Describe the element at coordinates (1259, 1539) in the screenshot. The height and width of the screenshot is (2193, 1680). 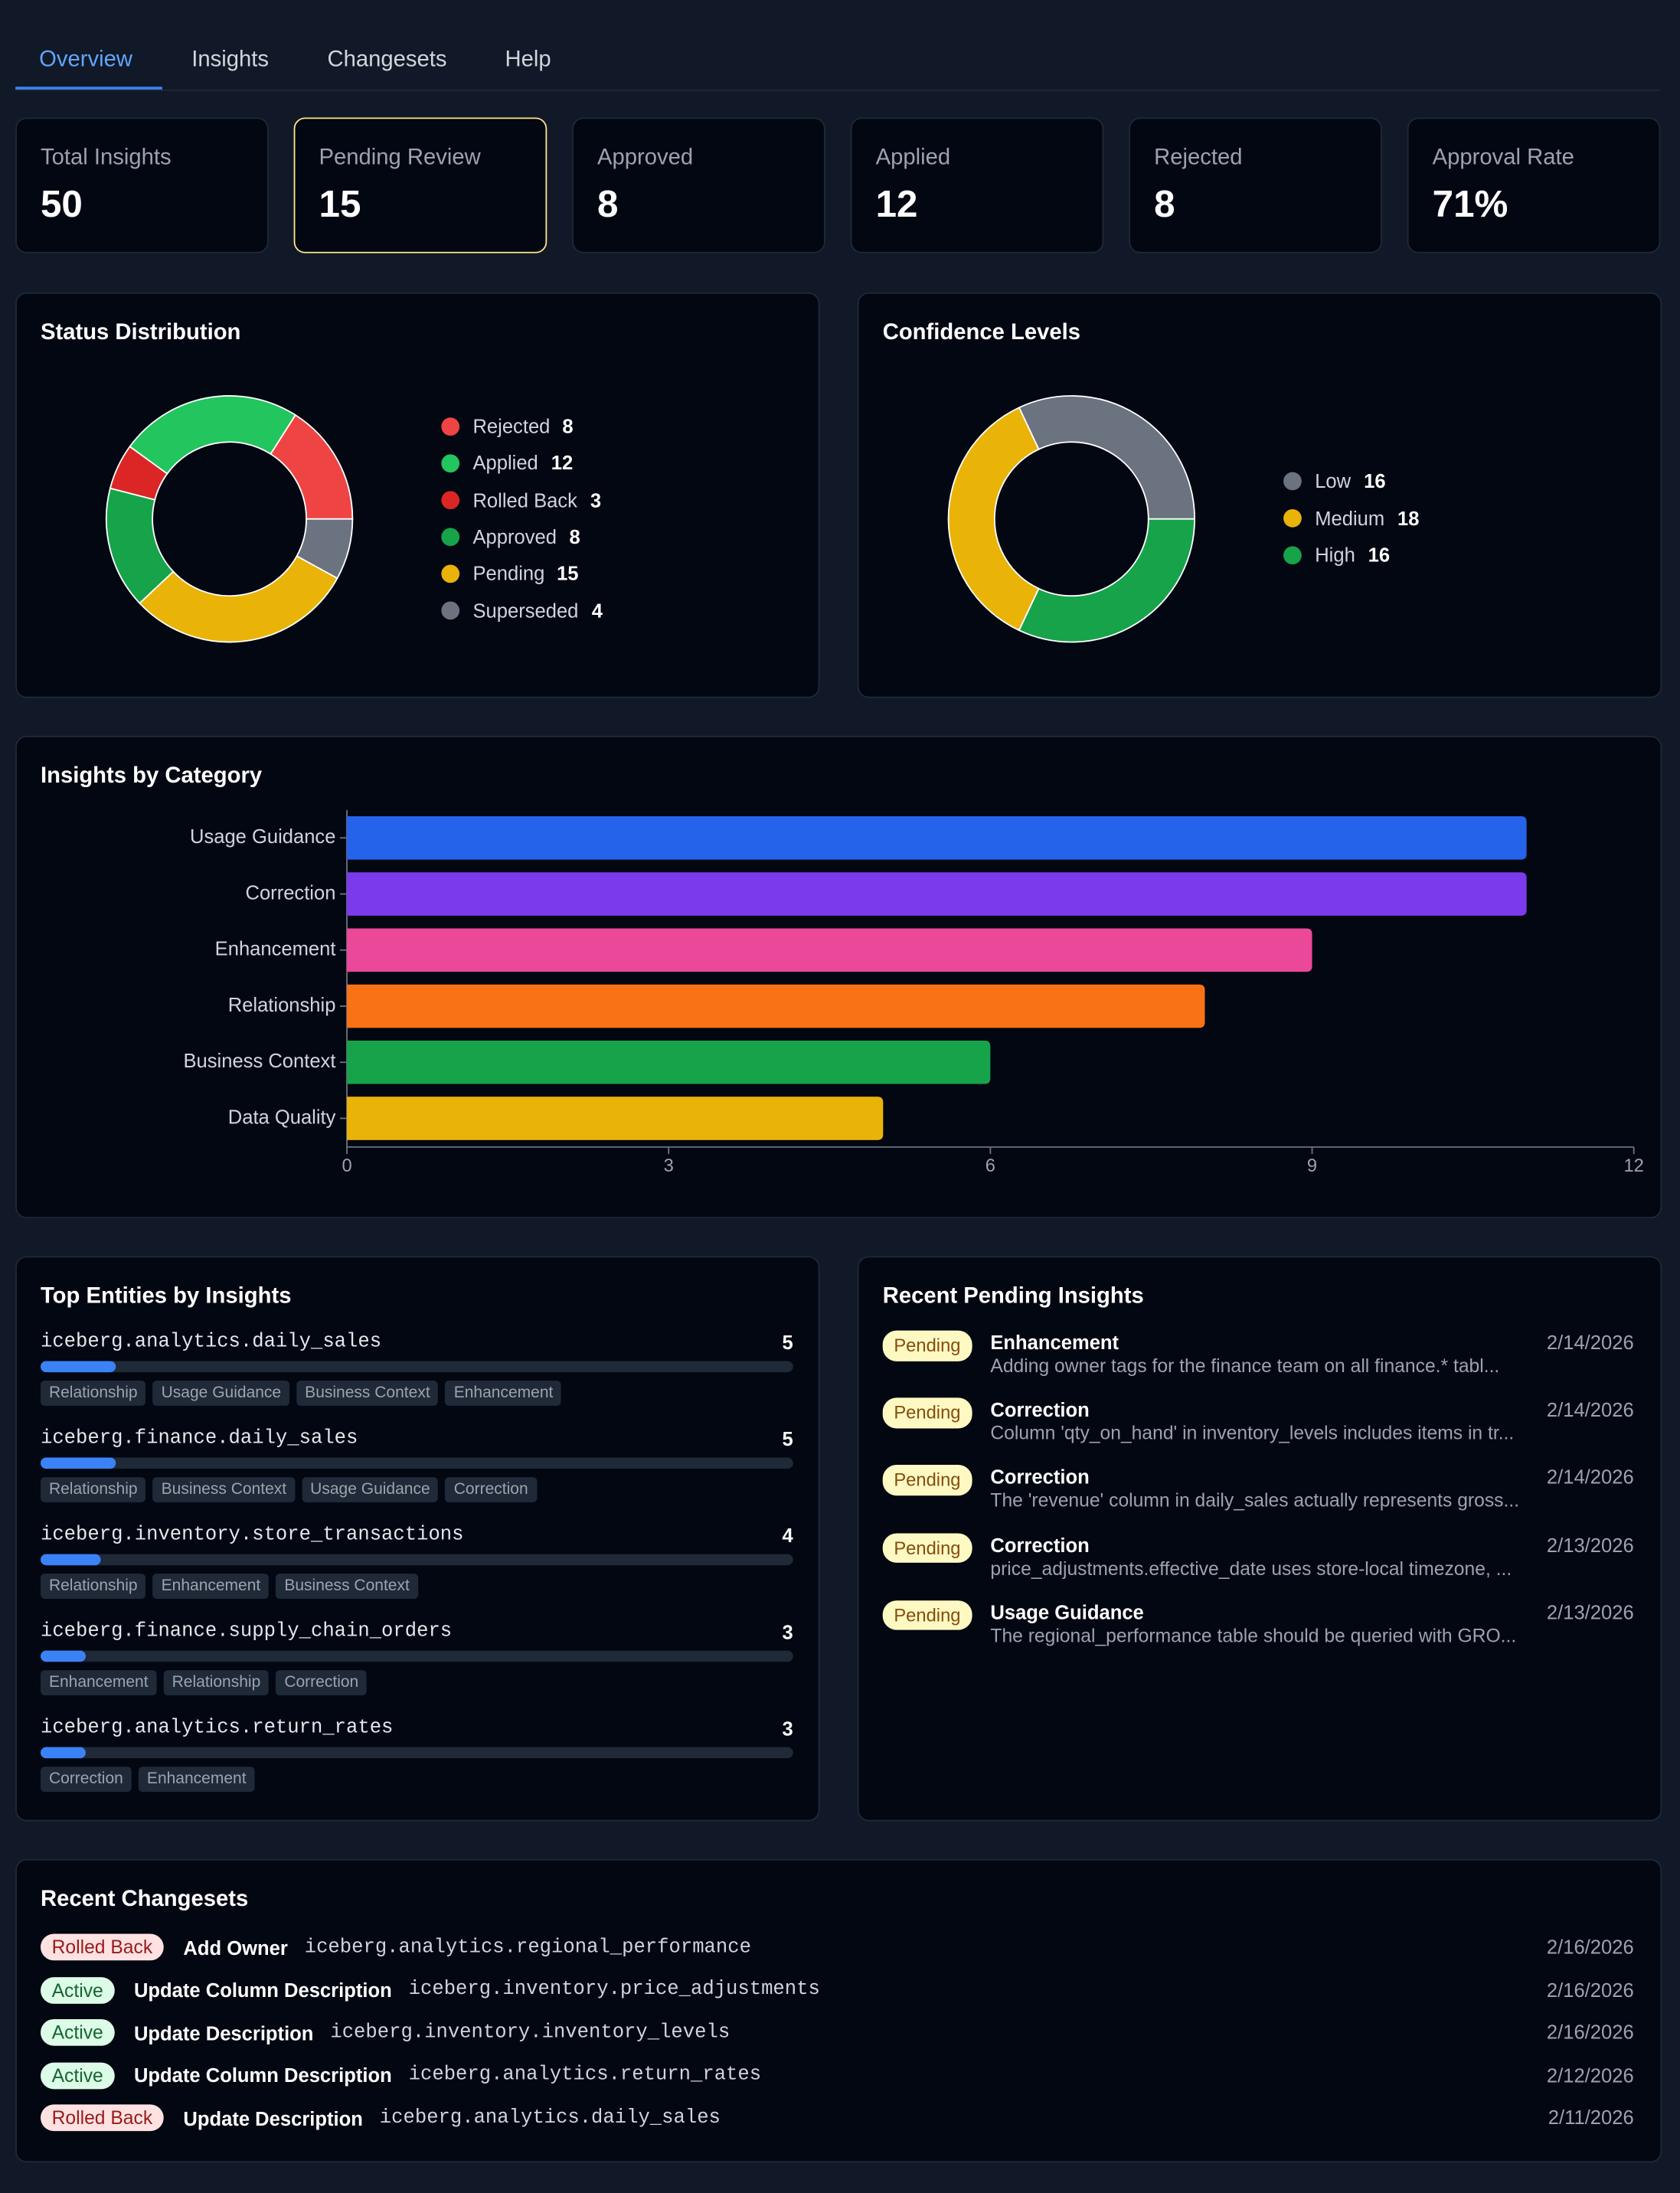
I see `pending-panel` at that location.